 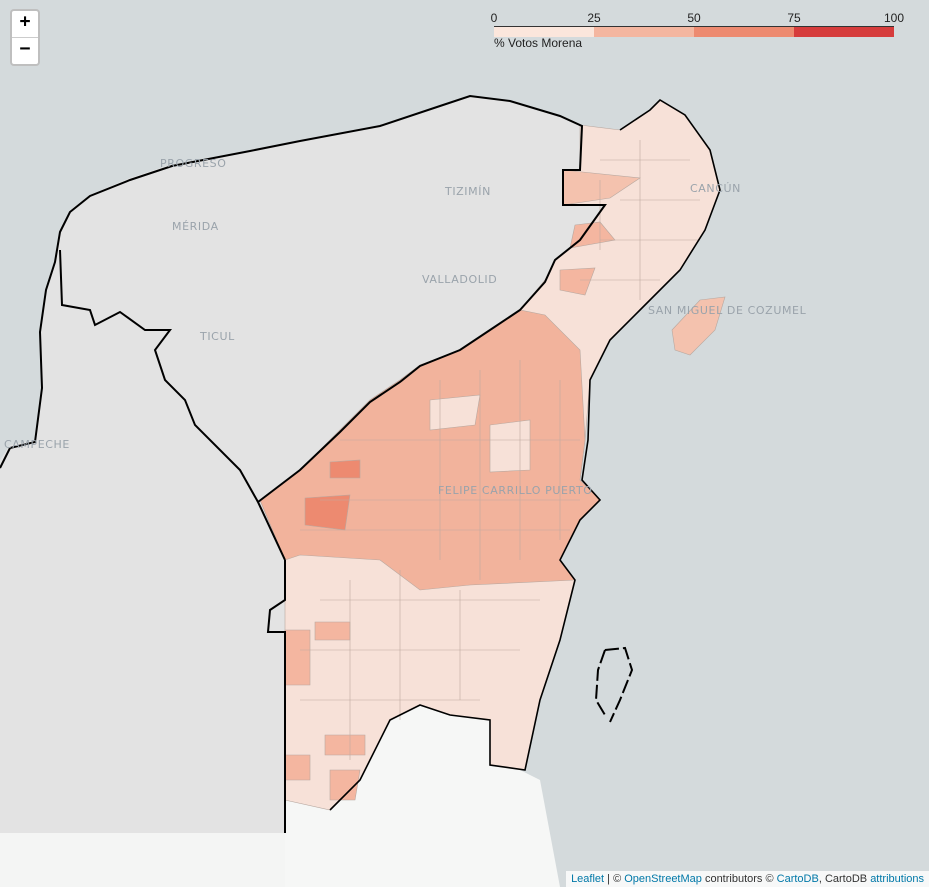 I want to click on cartodb-link: CartoDB, so click(x=797, y=879).